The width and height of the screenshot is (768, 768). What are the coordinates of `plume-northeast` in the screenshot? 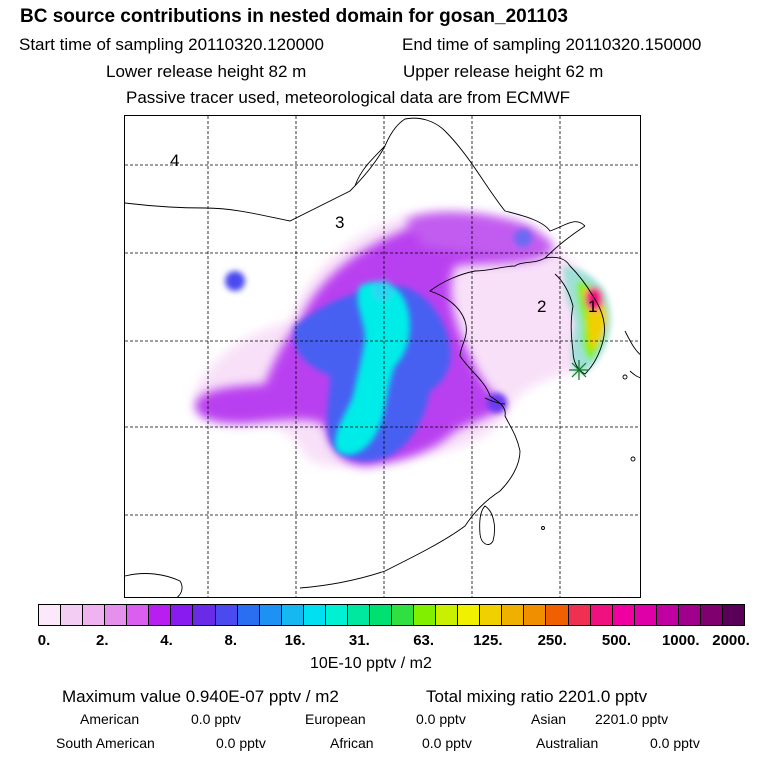 It's located at (477, 234).